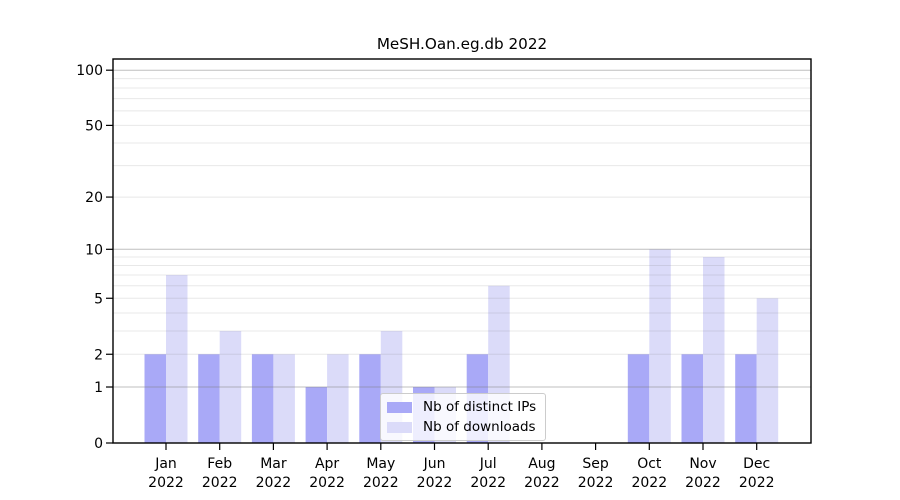 The width and height of the screenshot is (900, 500). I want to click on x-tick-label-month: Jul, so click(488, 464).